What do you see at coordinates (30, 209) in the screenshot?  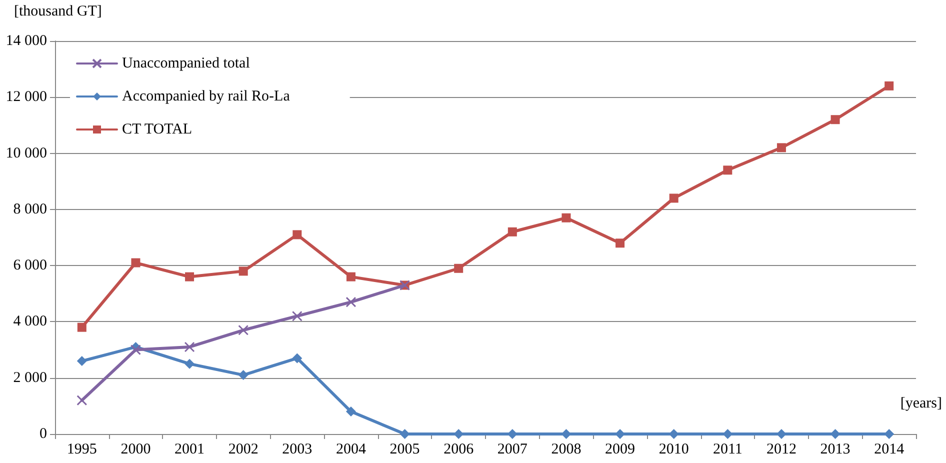 I see `y-tick-label: 8 000` at bounding box center [30, 209].